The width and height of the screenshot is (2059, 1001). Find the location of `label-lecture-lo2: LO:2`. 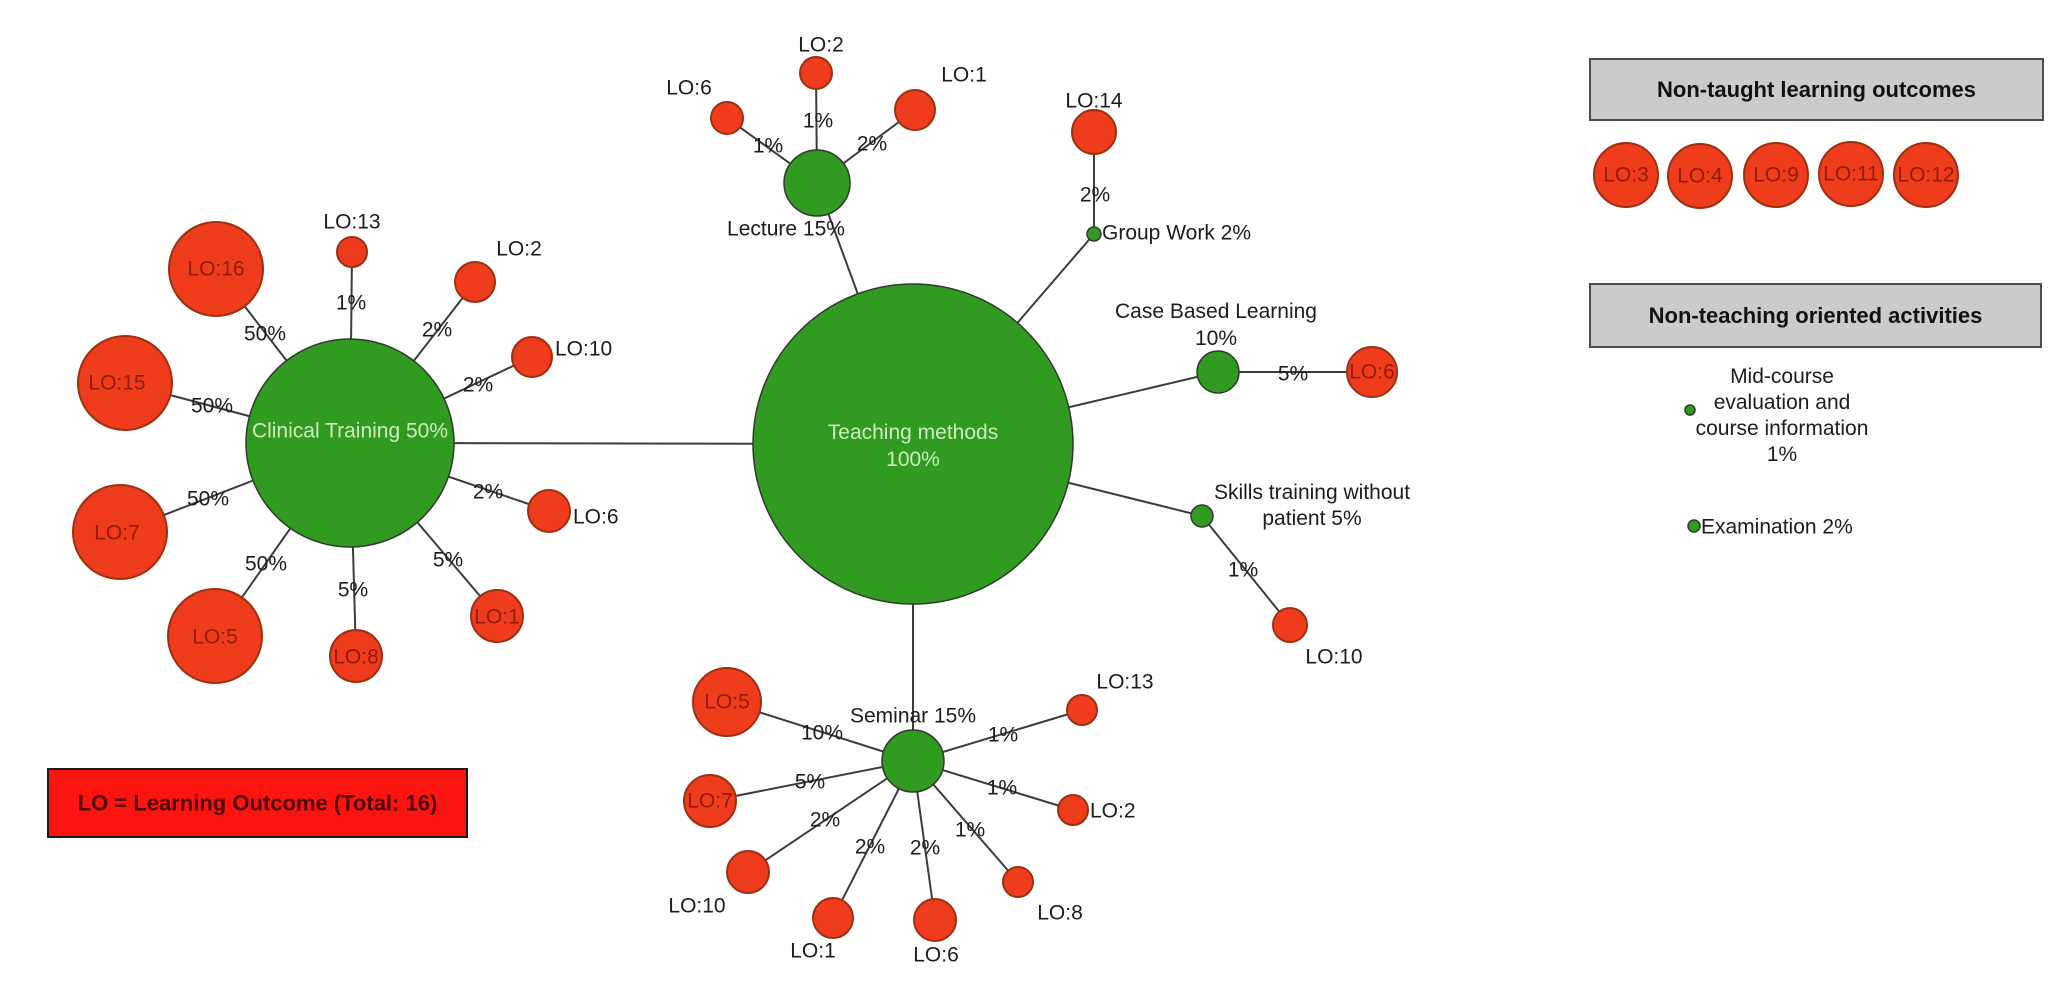

label-lecture-lo2: LO:2 is located at coordinates (821, 45).